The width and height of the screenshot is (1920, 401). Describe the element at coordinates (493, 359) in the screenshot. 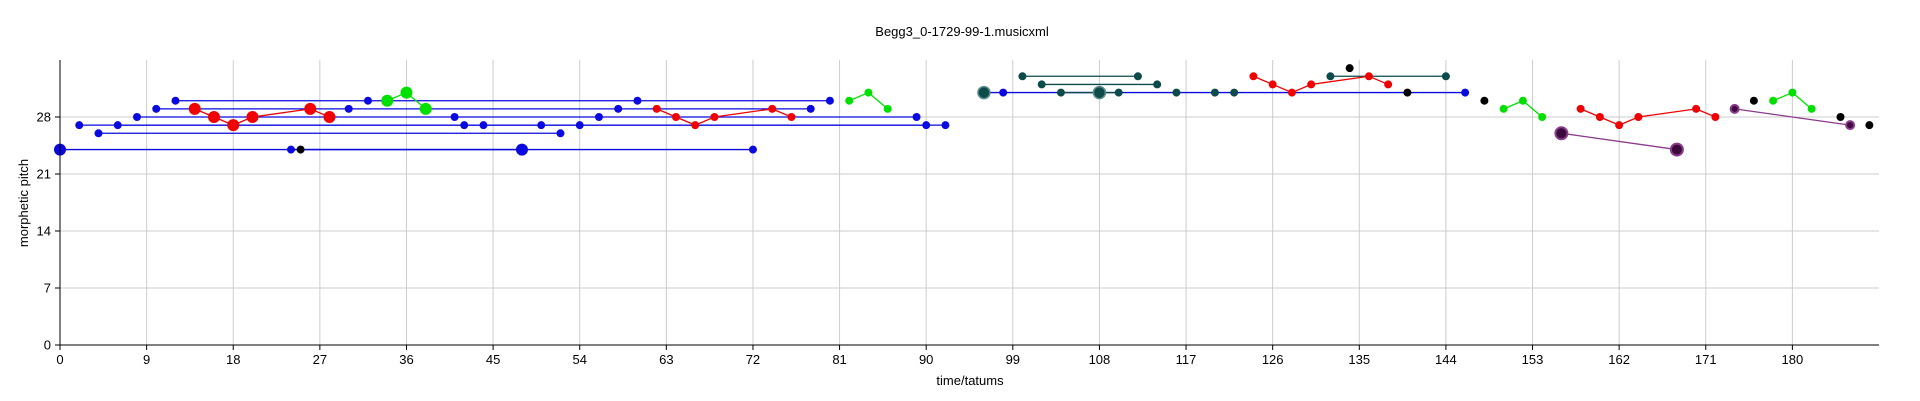

I see `x-tick-label: 45` at that location.